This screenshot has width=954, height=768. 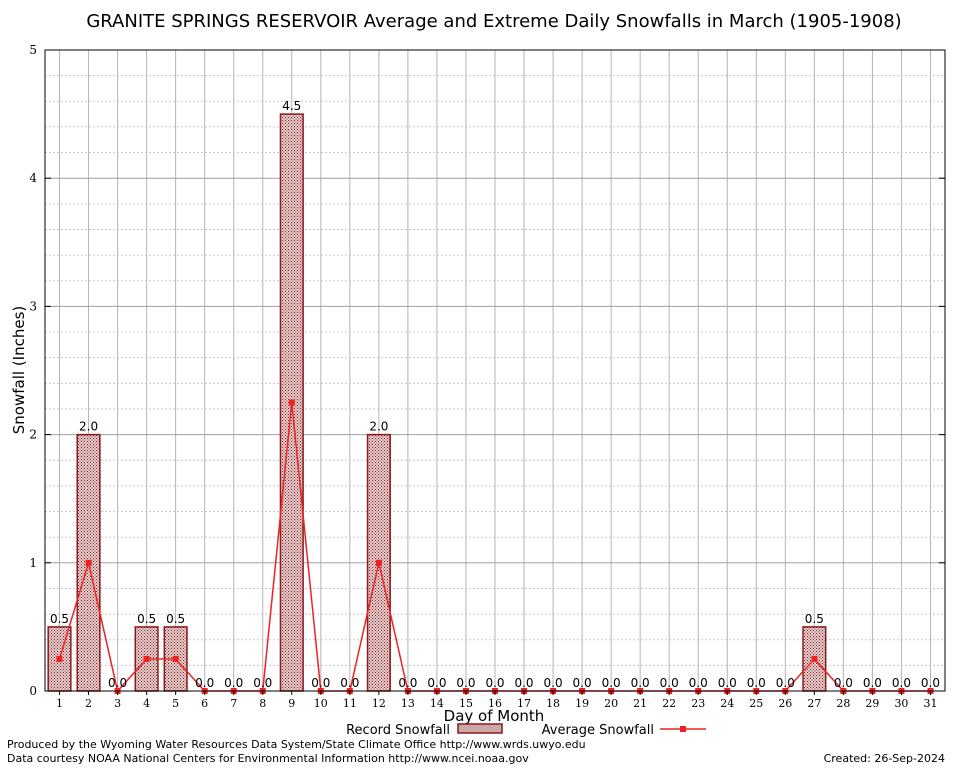 What do you see at coordinates (785, 703) in the screenshot?
I see `x-tick-label: 26` at bounding box center [785, 703].